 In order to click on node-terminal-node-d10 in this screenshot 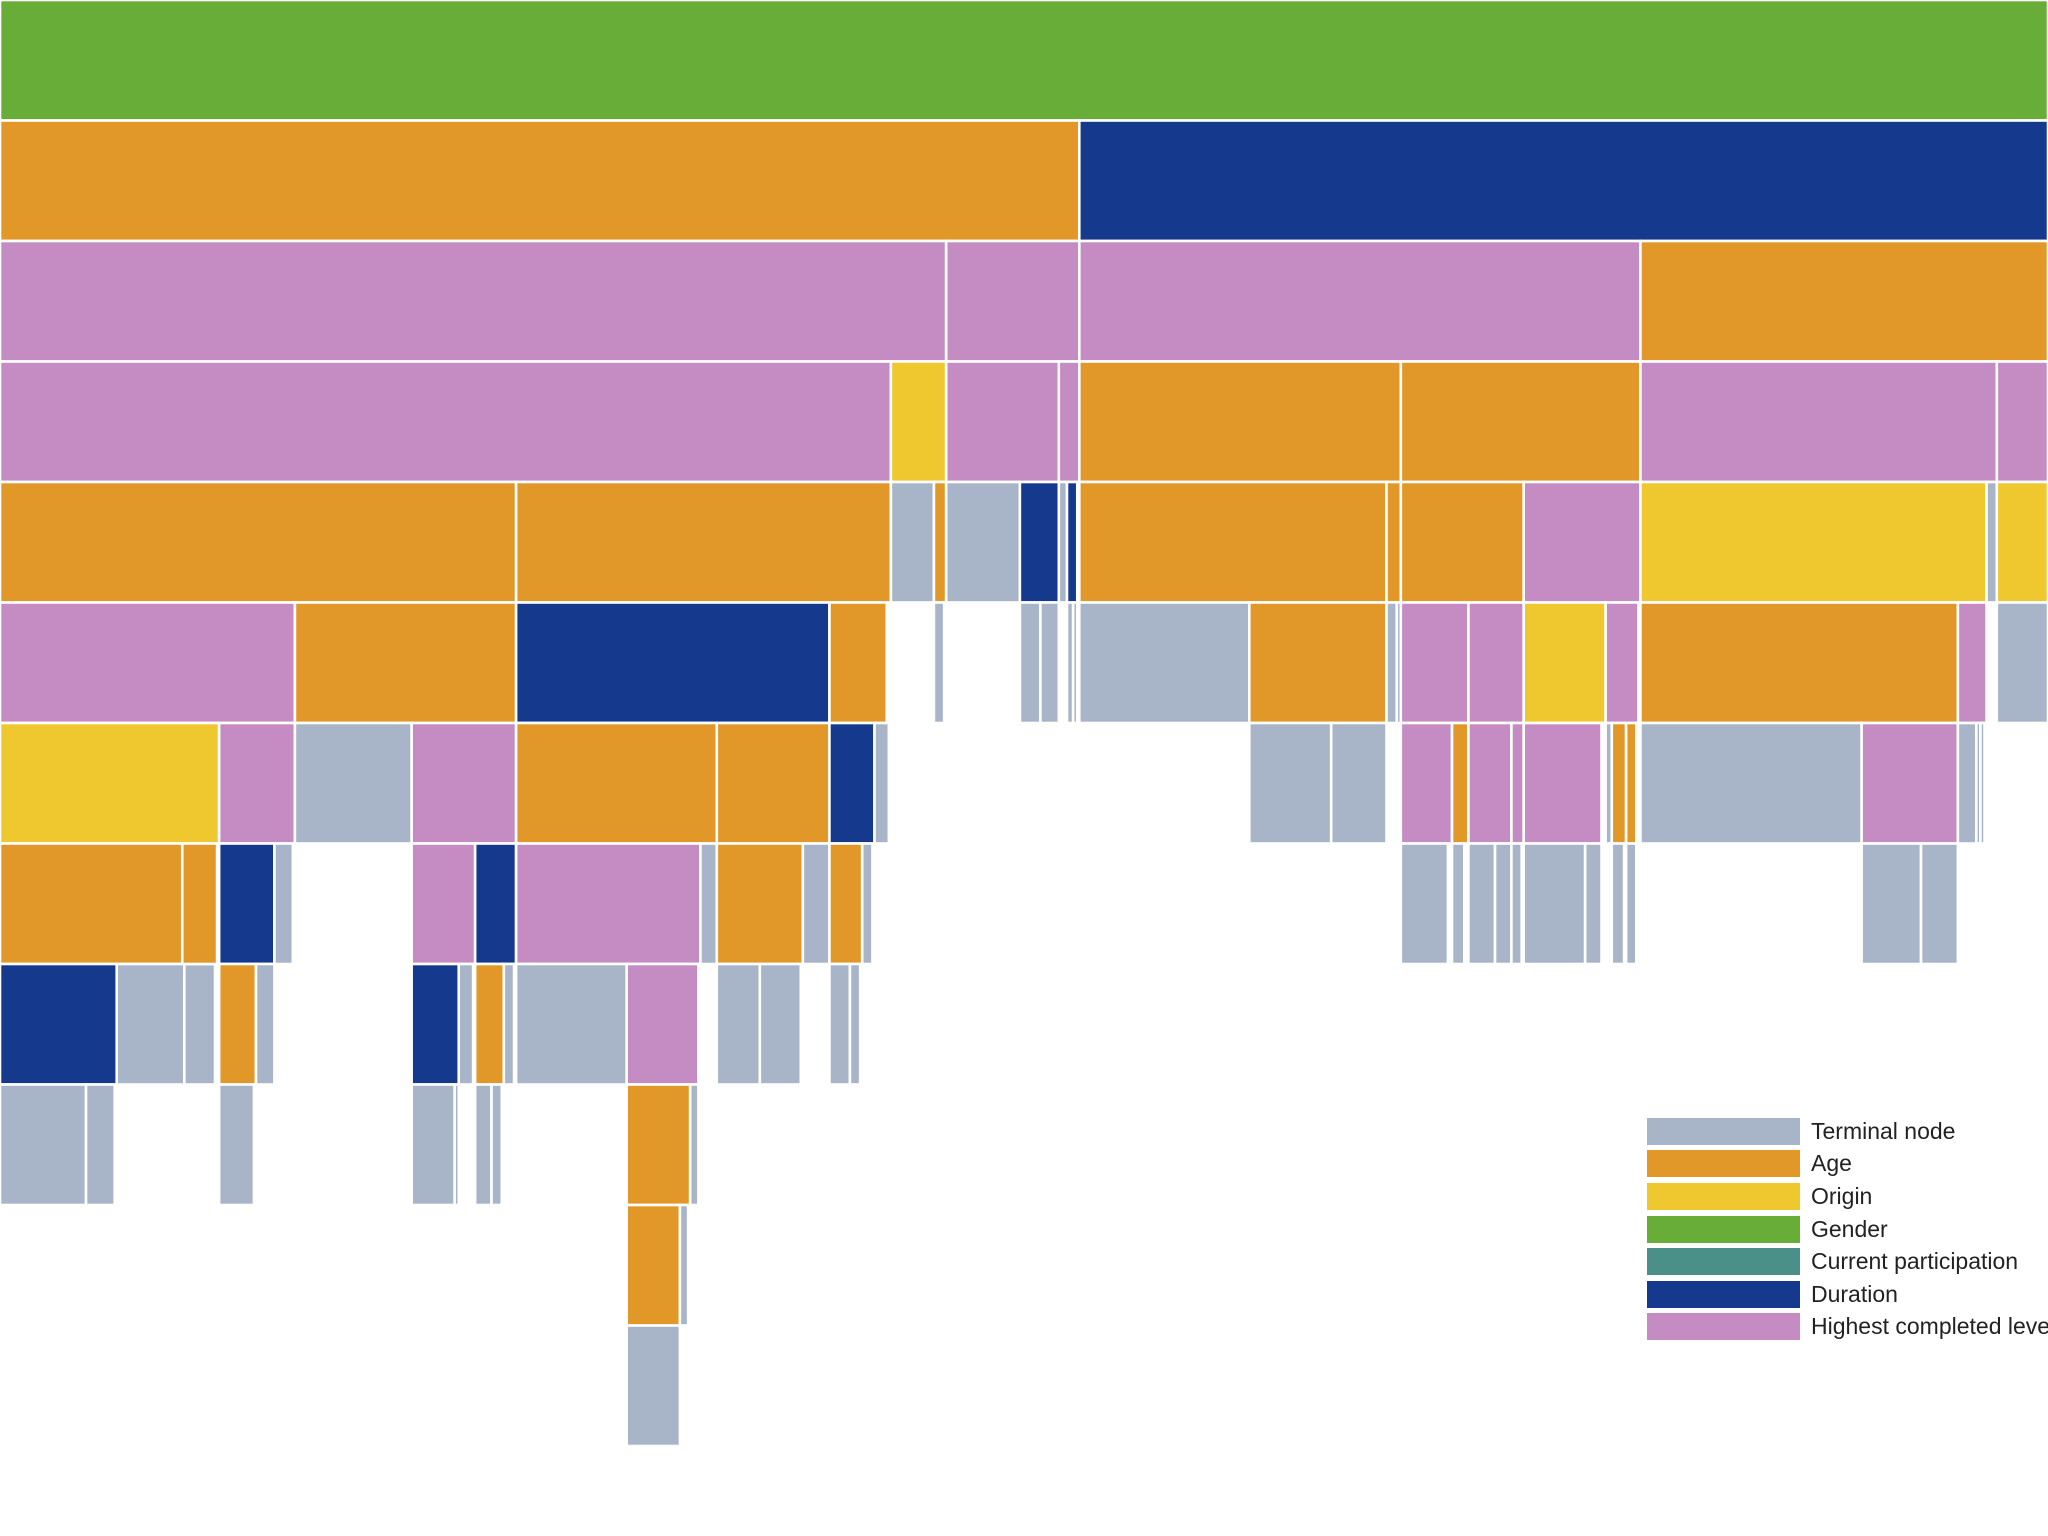, I will do `click(684, 1265)`.